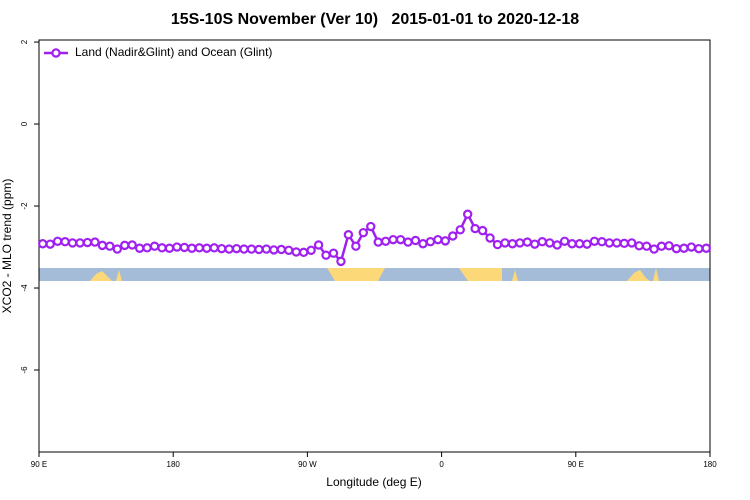 This screenshot has width=750, height=500. What do you see at coordinates (441, 464) in the screenshot?
I see `x-tick-label: 0` at bounding box center [441, 464].